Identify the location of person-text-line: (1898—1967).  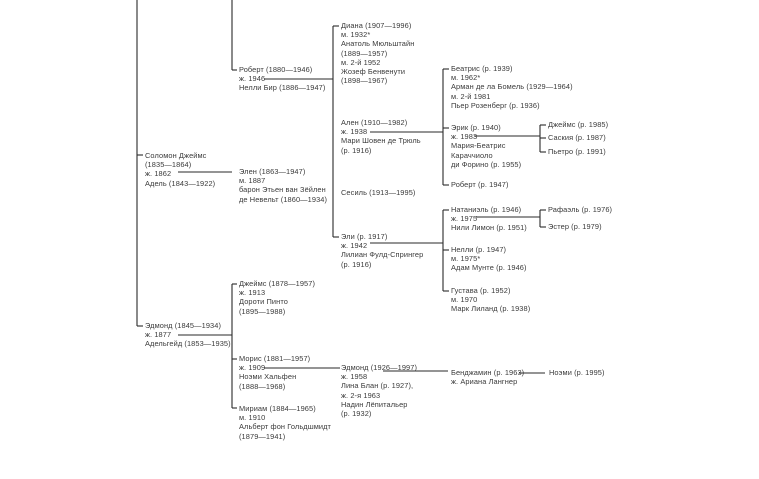
(364, 81).